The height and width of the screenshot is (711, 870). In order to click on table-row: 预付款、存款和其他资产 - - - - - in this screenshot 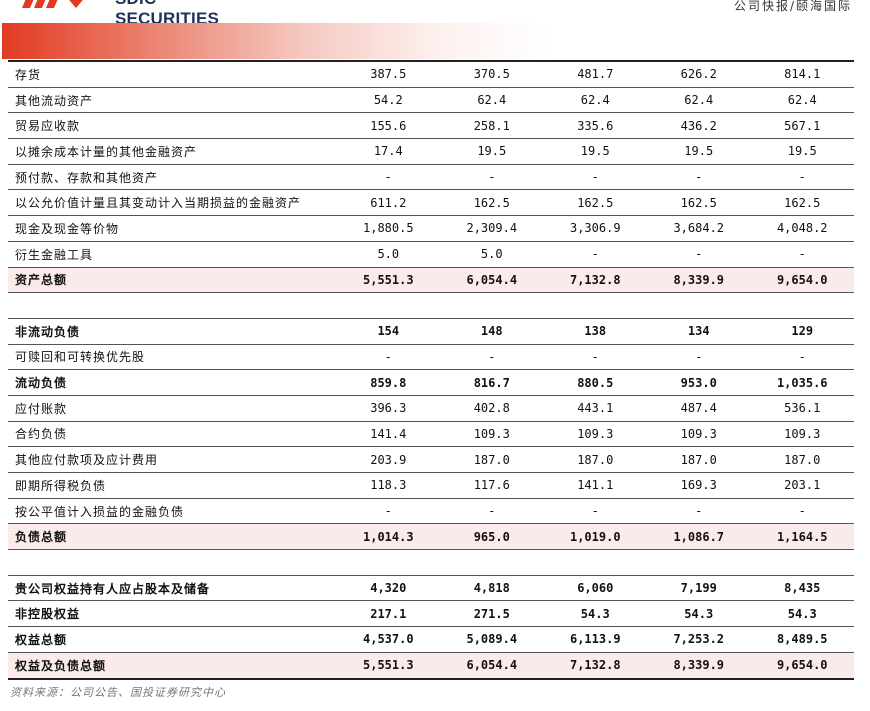, I will do `click(431, 177)`.